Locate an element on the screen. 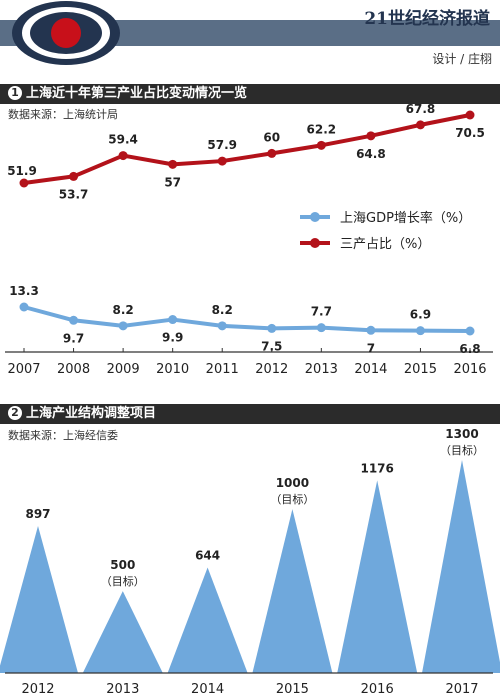  gdp-growth-line is located at coordinates (247, 319).